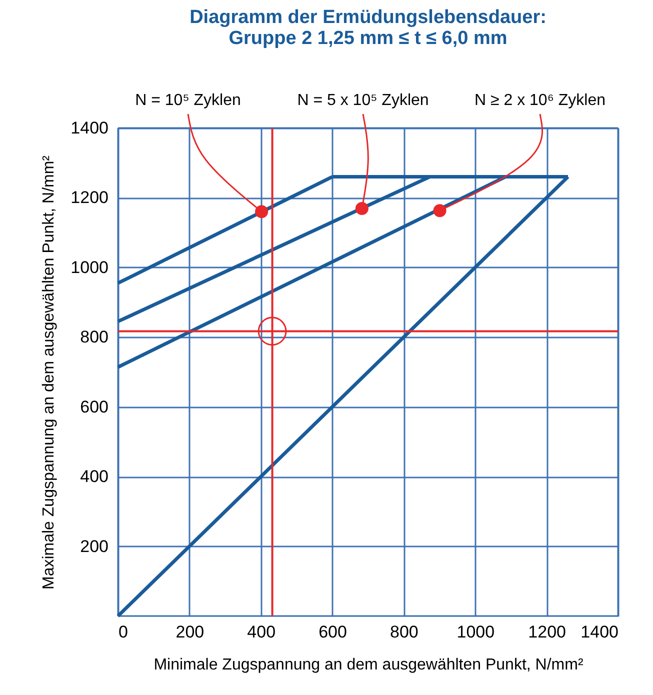 The image size is (653, 695). Describe the element at coordinates (368, 17) in the screenshot. I see `text: Diagramm der Ermüdungslebensdauer:` at that location.